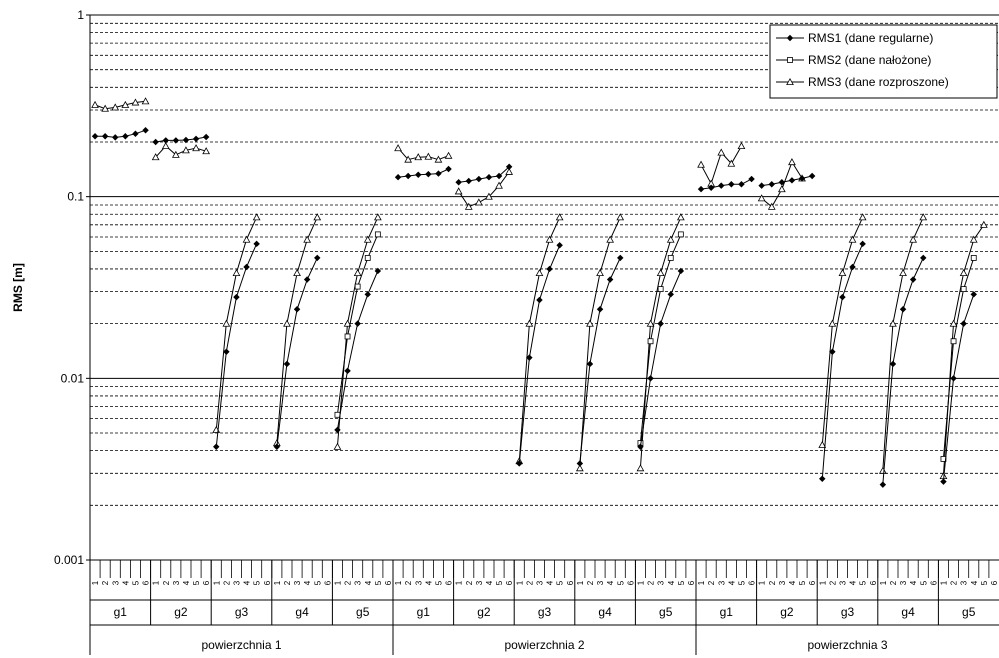  I want to click on legend-label: RMS1 (dane regularne), so click(870, 38).